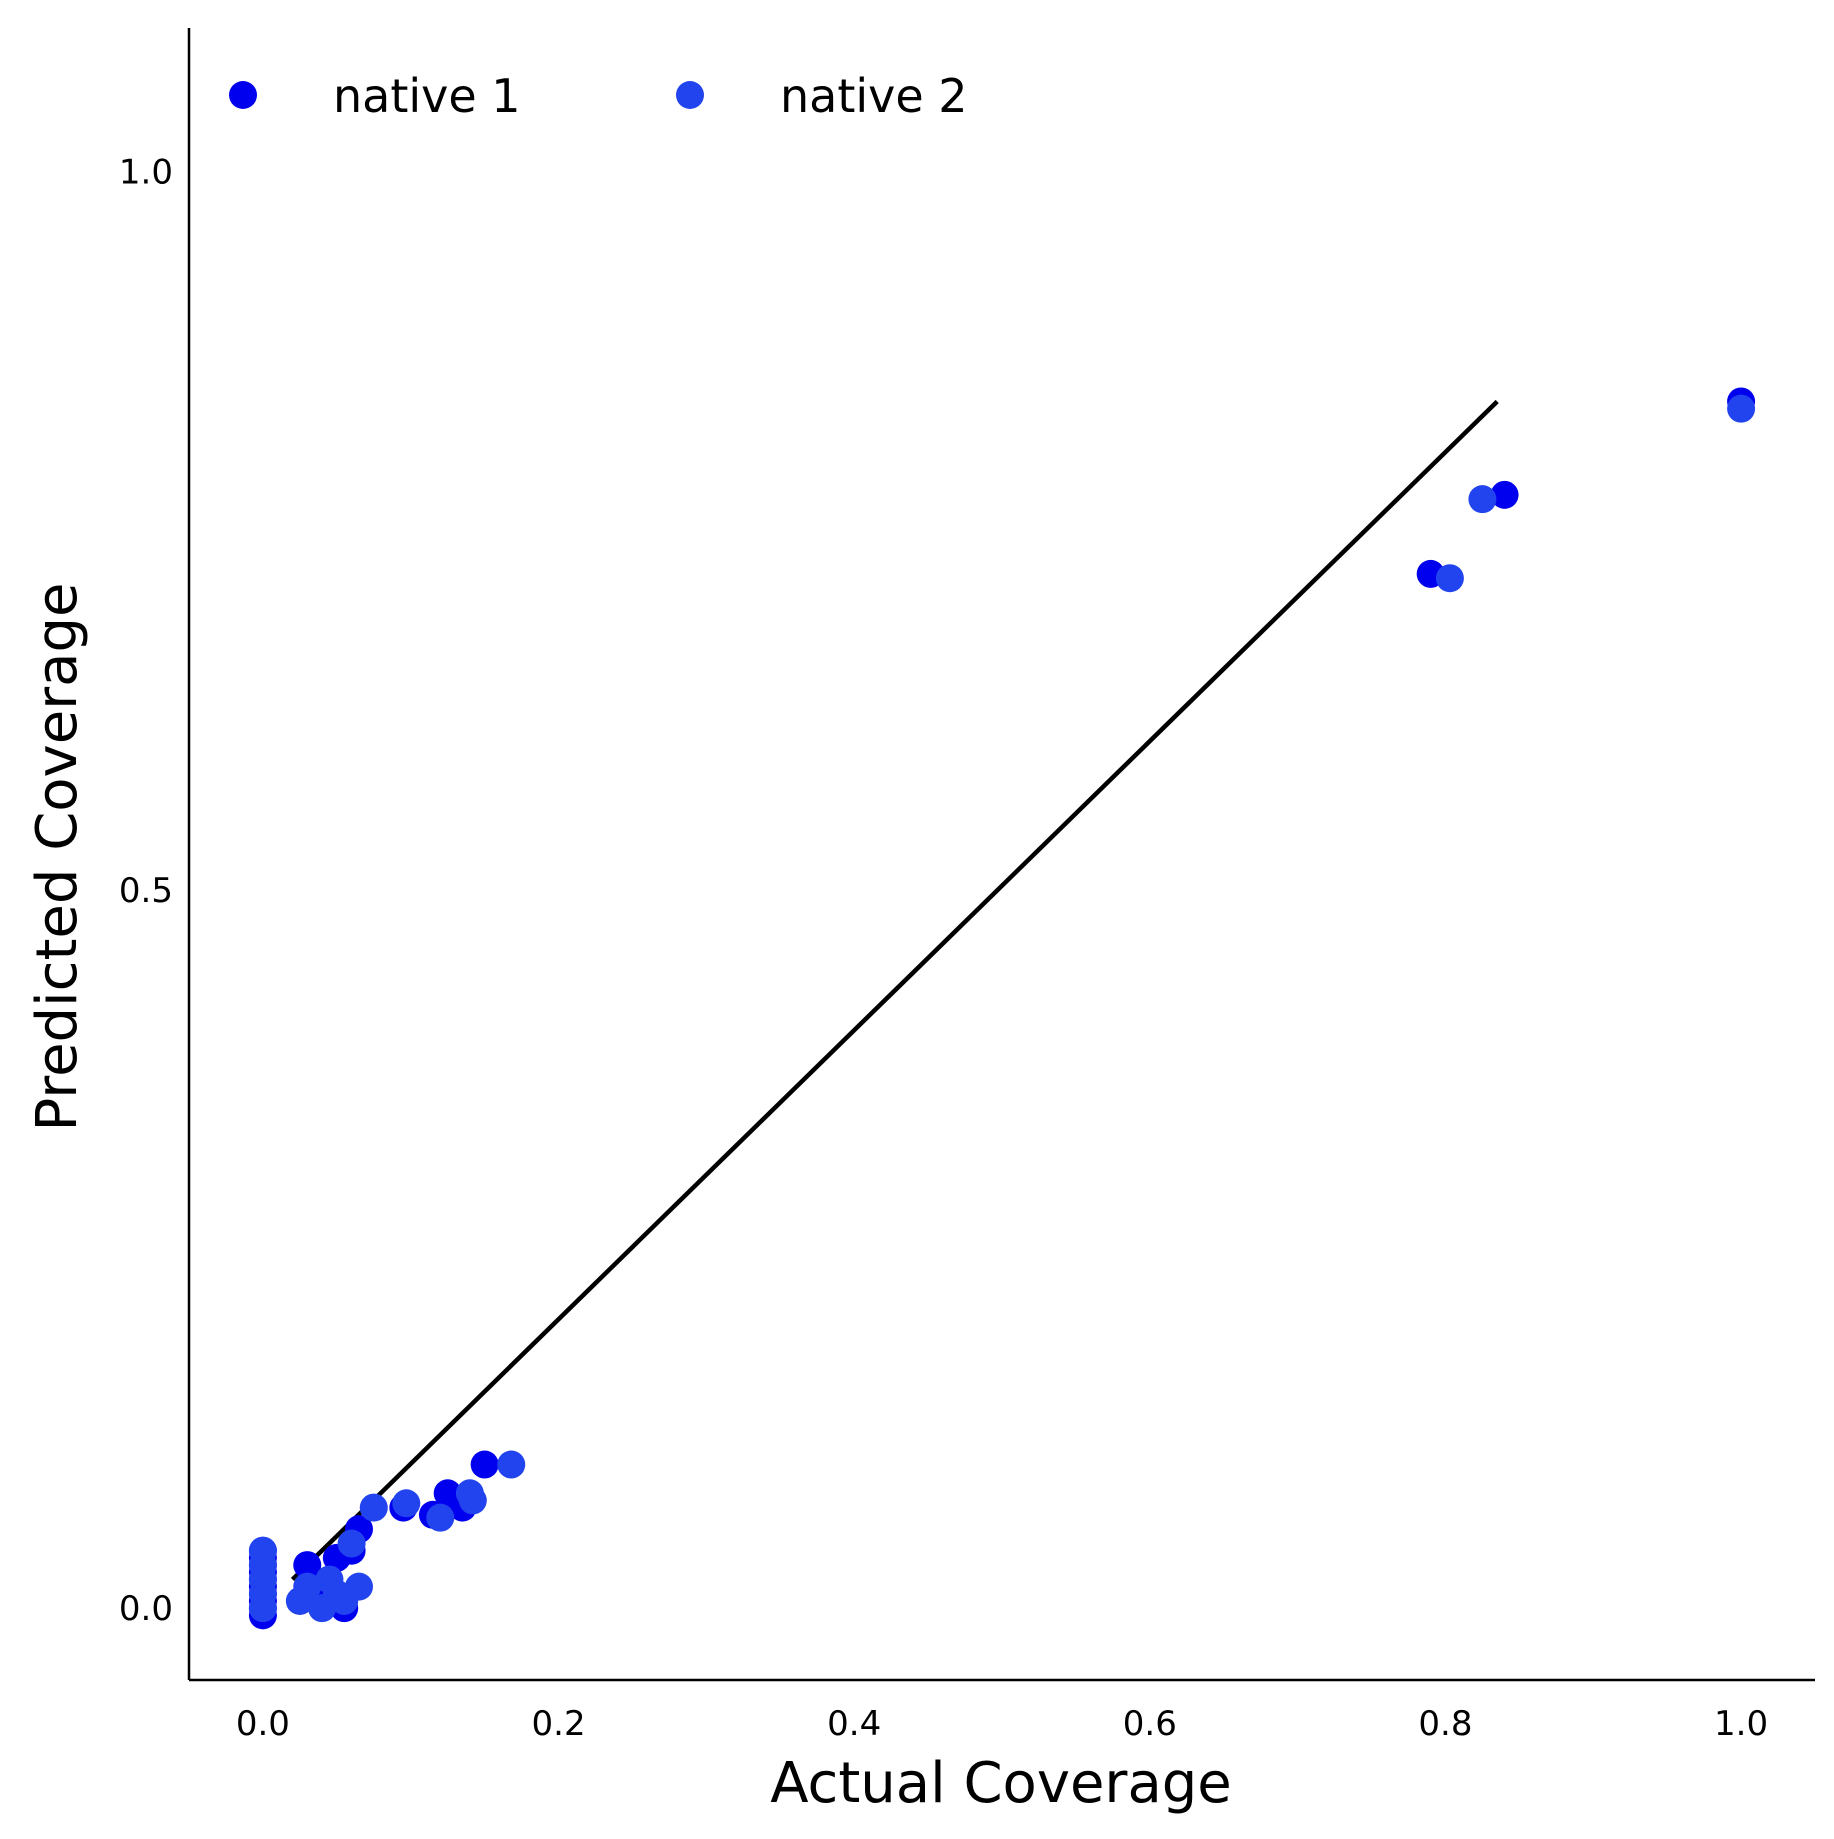 Image resolution: width=1834 pixels, height=1839 pixels. I want to click on y-tick-label: 0.5, so click(146, 891).